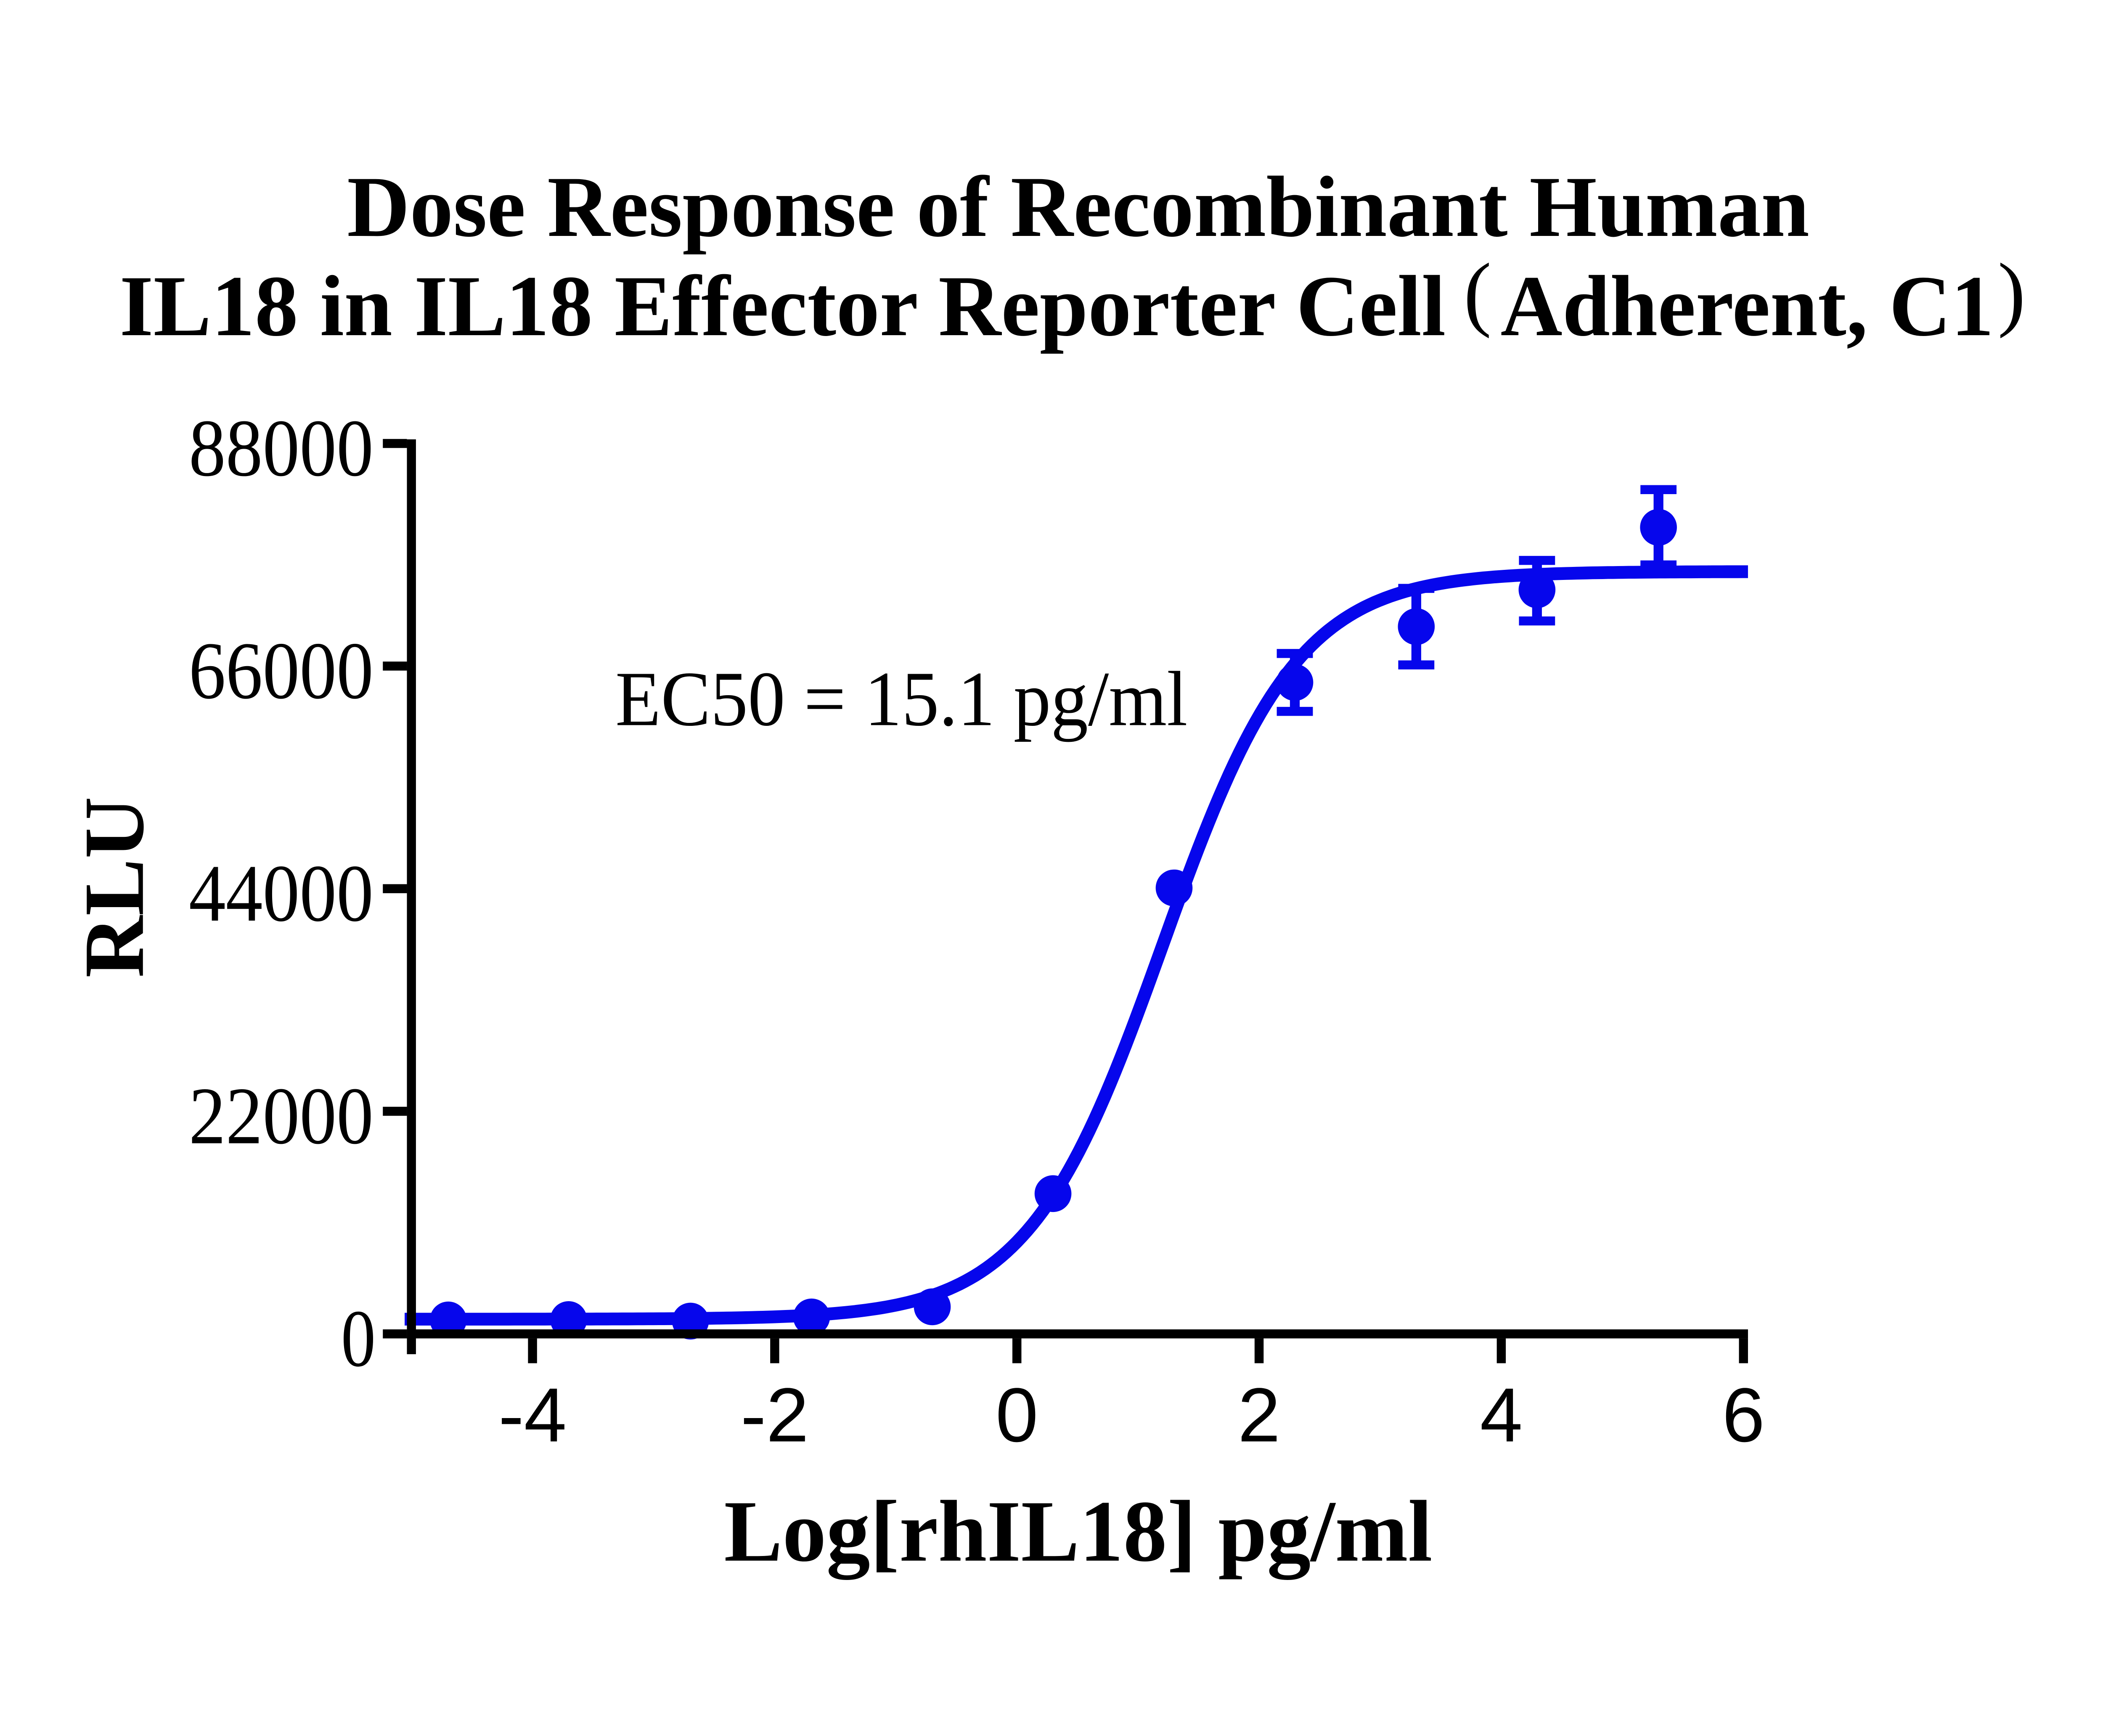 This screenshot has height=1736, width=2103. Describe the element at coordinates (1501, 1415) in the screenshot. I see `svg-text: 4` at that location.